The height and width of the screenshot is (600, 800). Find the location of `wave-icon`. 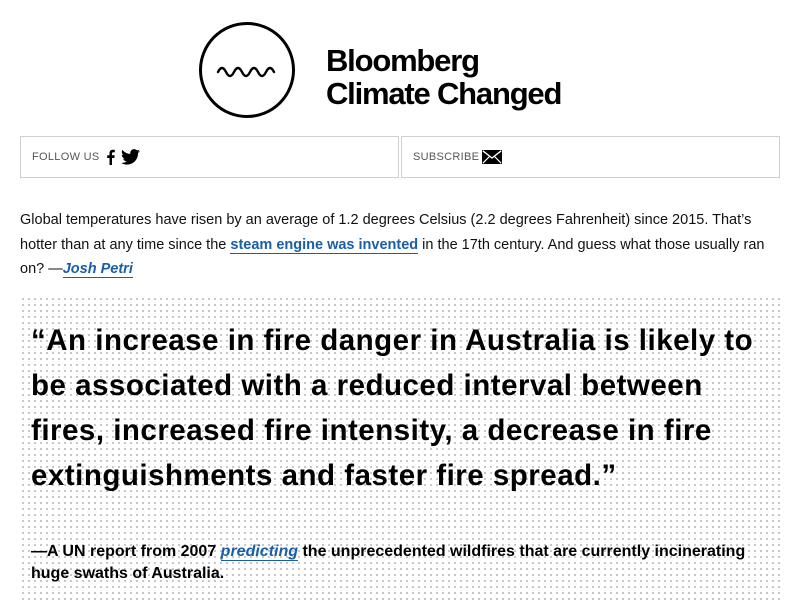

wave-icon is located at coordinates (246, 72).